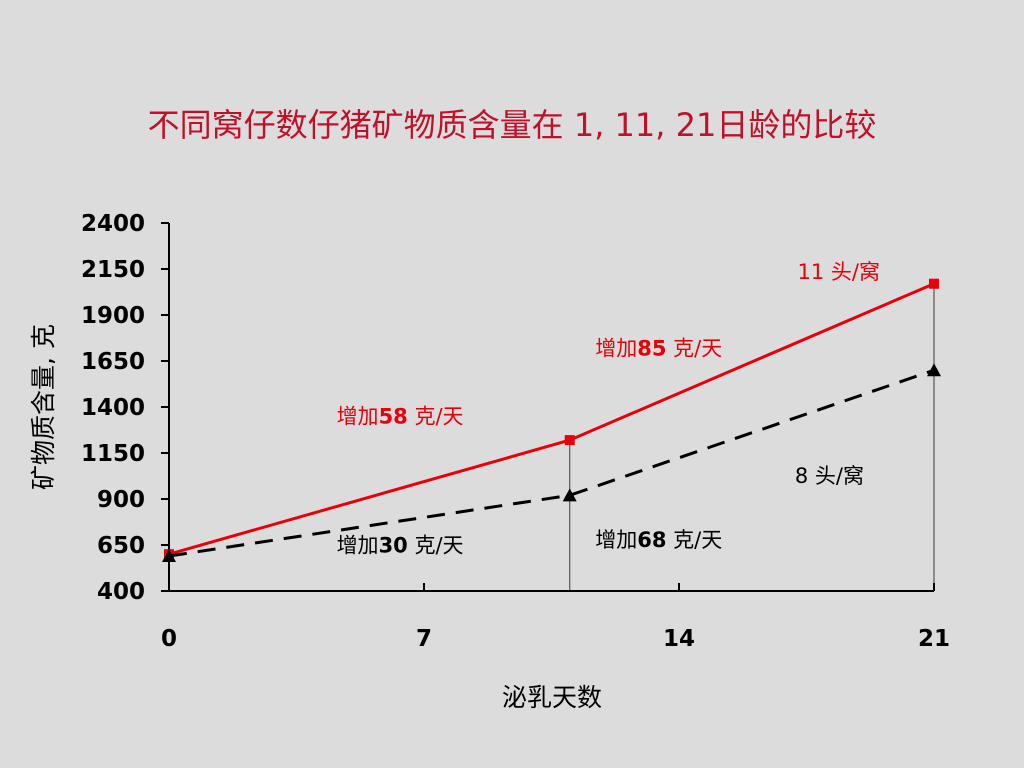 The height and width of the screenshot is (768, 1024). What do you see at coordinates (113, 362) in the screenshot?
I see `y-tick-label: 1650` at bounding box center [113, 362].